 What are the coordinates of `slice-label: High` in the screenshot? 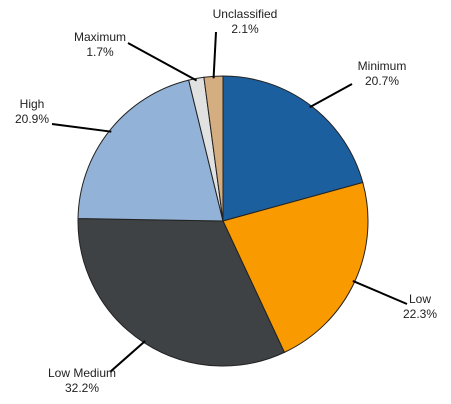 It's located at (32, 104).